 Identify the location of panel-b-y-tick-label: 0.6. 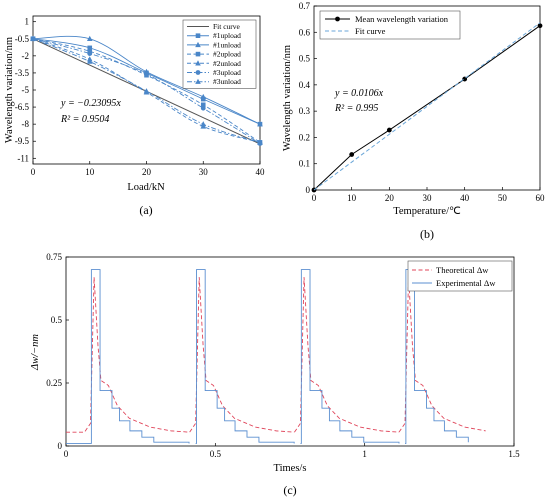
(305, 32).